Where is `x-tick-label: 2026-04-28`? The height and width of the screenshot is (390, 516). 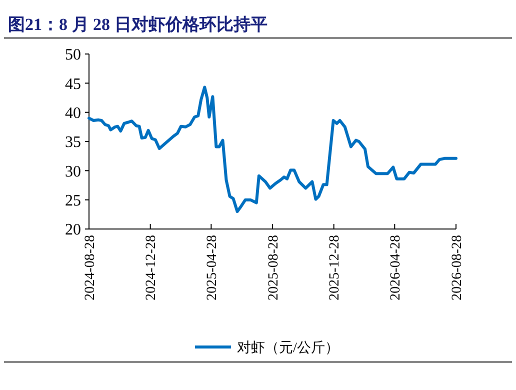
x-tick-label: 2026-04-28 is located at coordinates (396, 267).